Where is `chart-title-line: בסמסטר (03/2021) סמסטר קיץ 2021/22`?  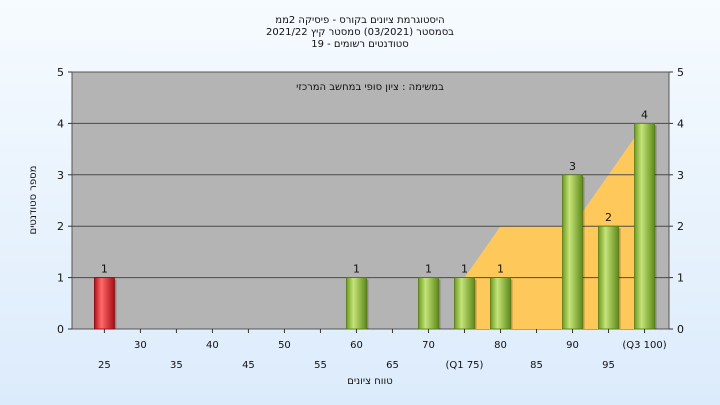 chart-title-line: בסמסטר (03/2021) סמסטר קיץ 2021/22 is located at coordinates (360, 32).